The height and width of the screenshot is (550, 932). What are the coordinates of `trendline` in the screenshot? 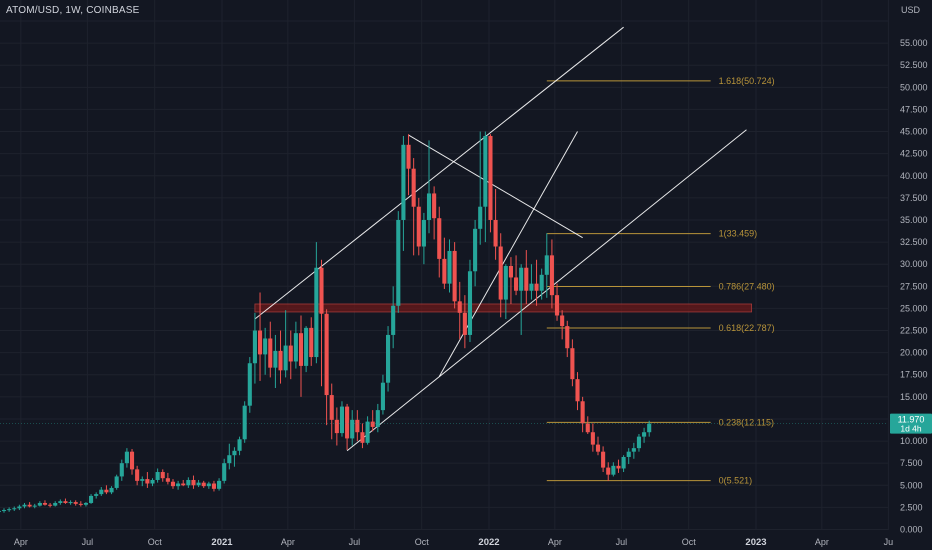 It's located at (508, 254).